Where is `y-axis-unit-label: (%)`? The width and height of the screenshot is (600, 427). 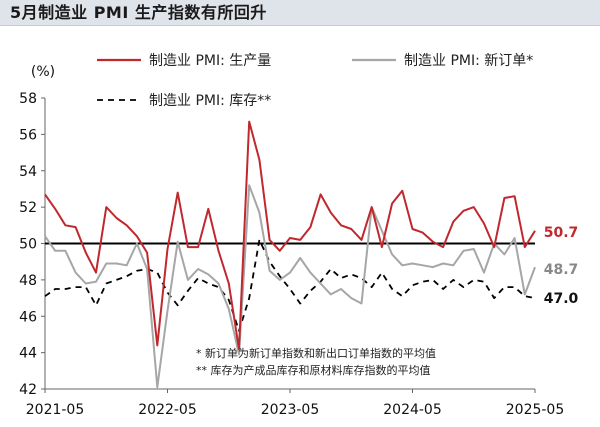 y-axis-unit-label: (%) is located at coordinates (43, 72).